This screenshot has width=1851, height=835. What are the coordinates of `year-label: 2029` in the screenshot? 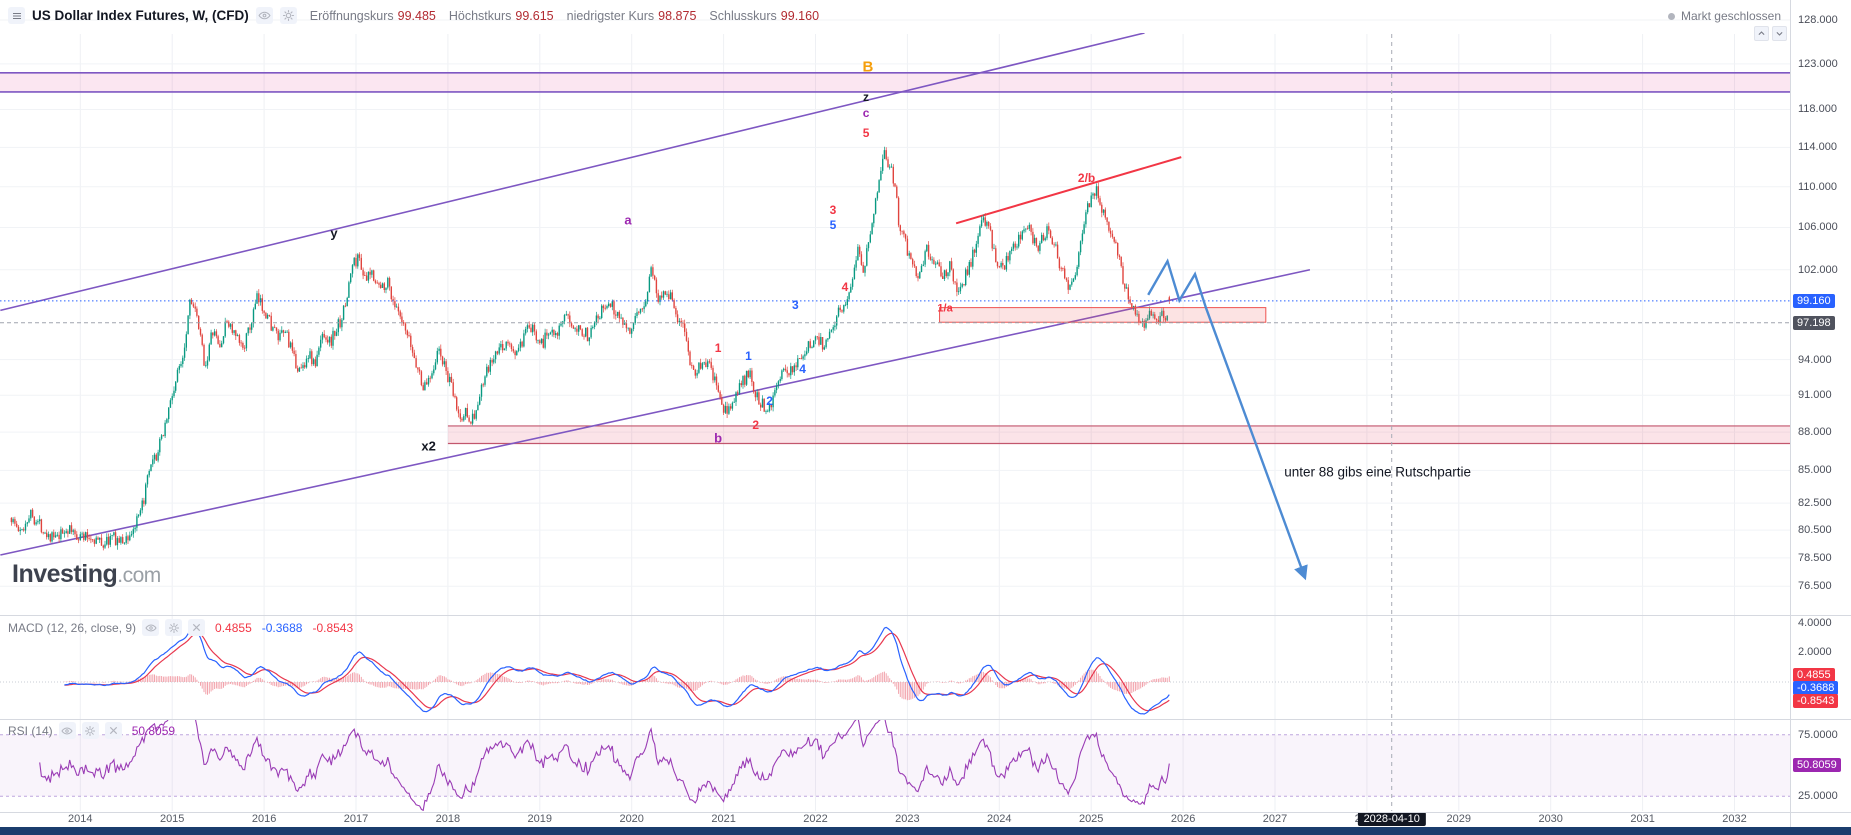 It's located at (1459, 819).